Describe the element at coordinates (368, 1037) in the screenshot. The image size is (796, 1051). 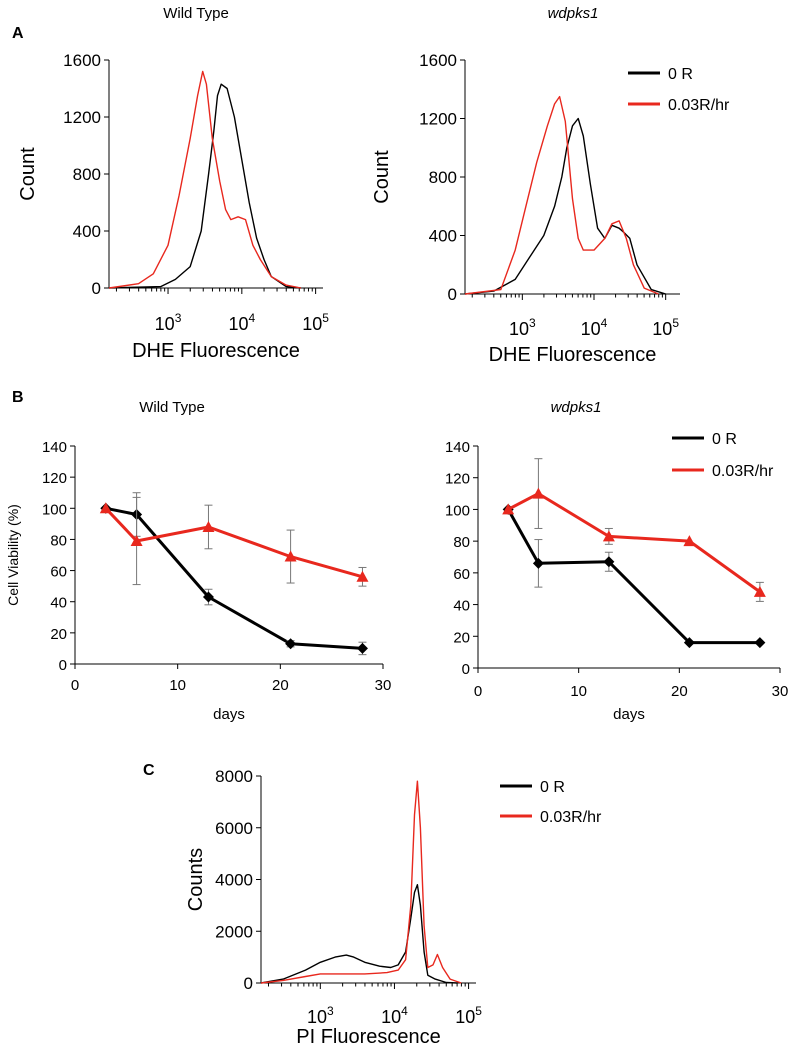
I see `x-axis-label: PI Fluorescence` at that location.